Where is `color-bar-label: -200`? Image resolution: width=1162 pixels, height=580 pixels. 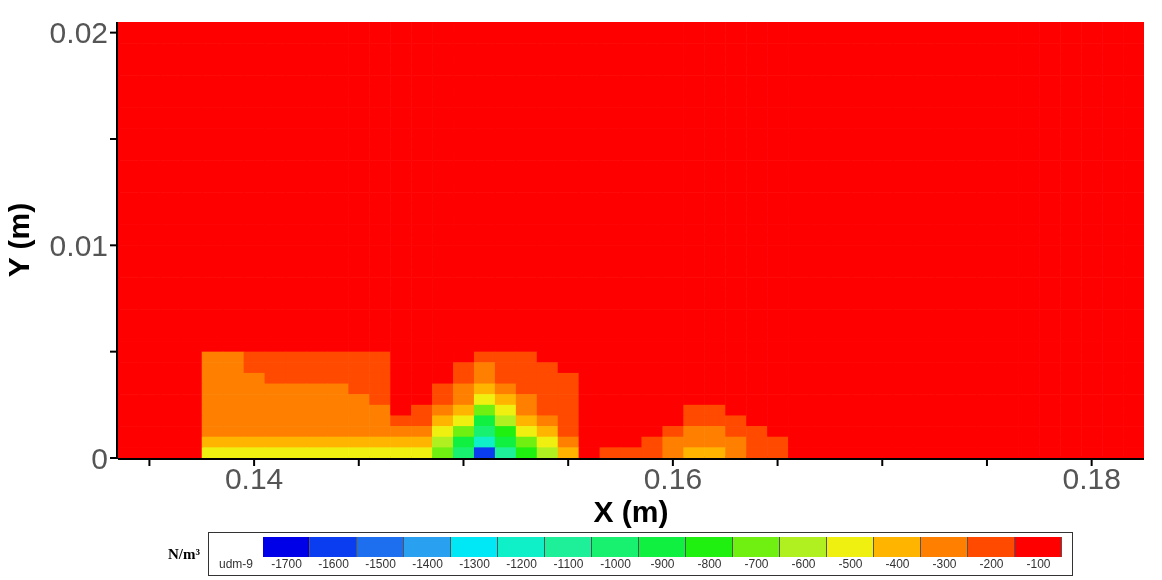 color-bar-label: -200 is located at coordinates (991, 564).